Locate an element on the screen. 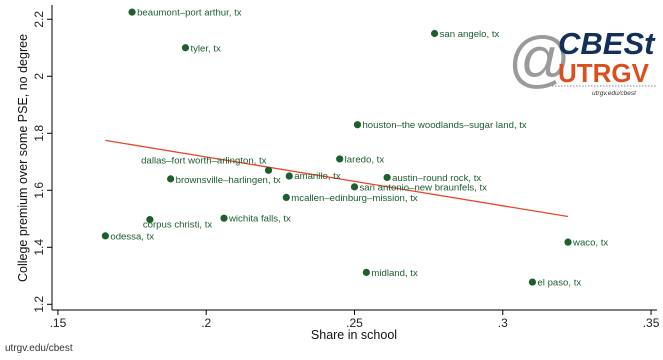 This screenshot has height=360, width=663. footer-url: utrgv.edu/cbest is located at coordinates (39, 348).